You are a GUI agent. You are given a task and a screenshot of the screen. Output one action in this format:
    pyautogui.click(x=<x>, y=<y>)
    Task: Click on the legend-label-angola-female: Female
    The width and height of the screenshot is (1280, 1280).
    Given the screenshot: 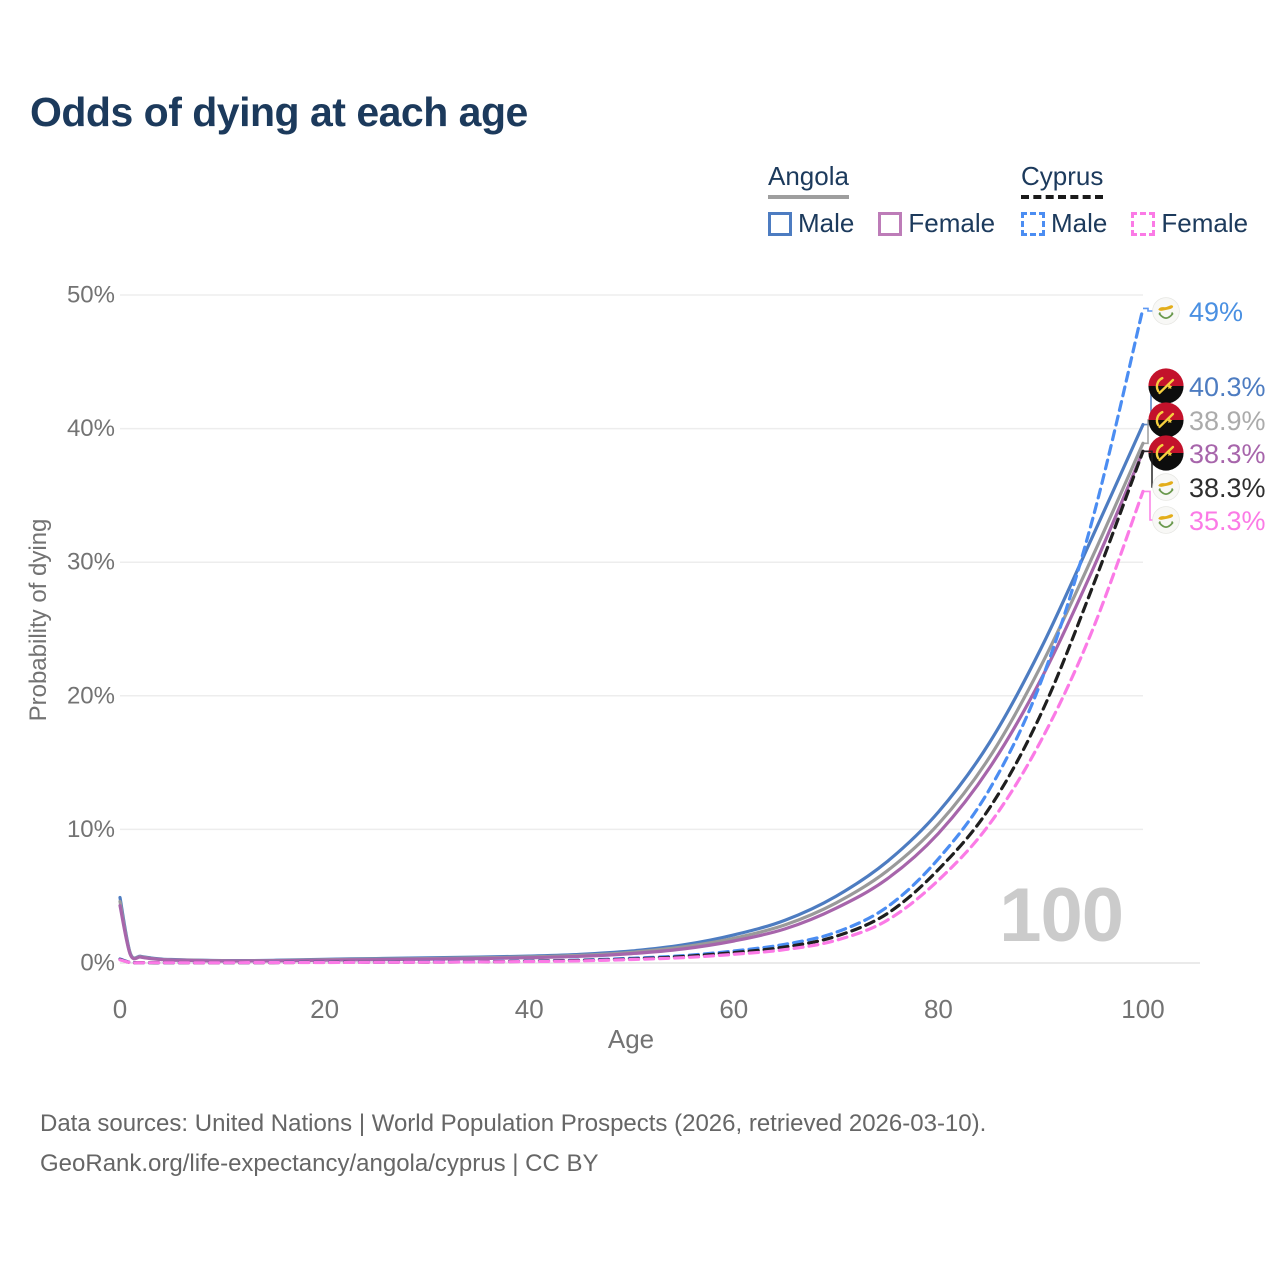 What is the action you would take?
    pyautogui.click(x=952, y=223)
    